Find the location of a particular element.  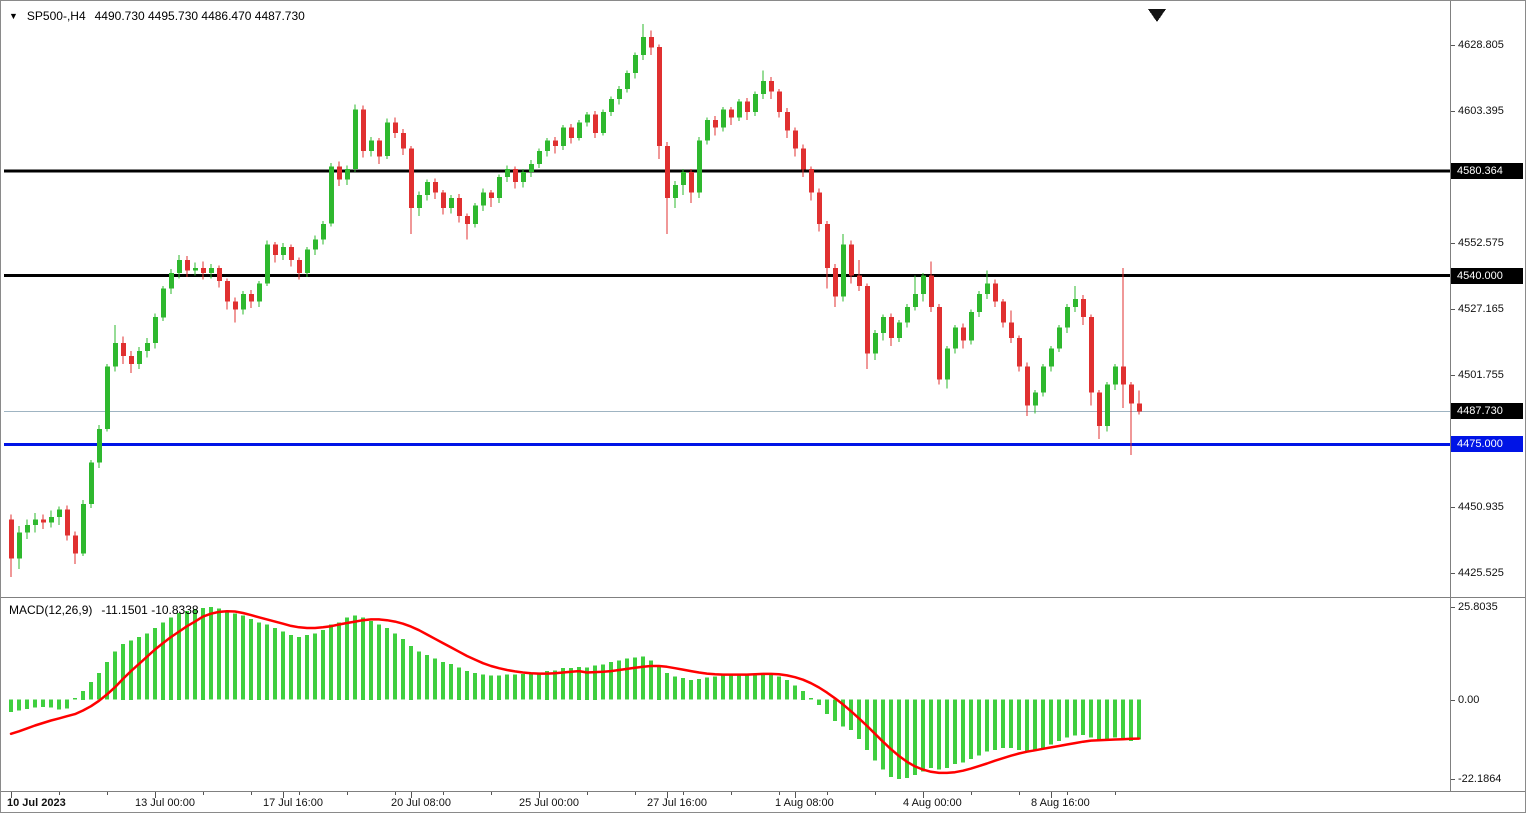

symbol-period-label: SP500-,H4 is located at coordinates (56, 16).